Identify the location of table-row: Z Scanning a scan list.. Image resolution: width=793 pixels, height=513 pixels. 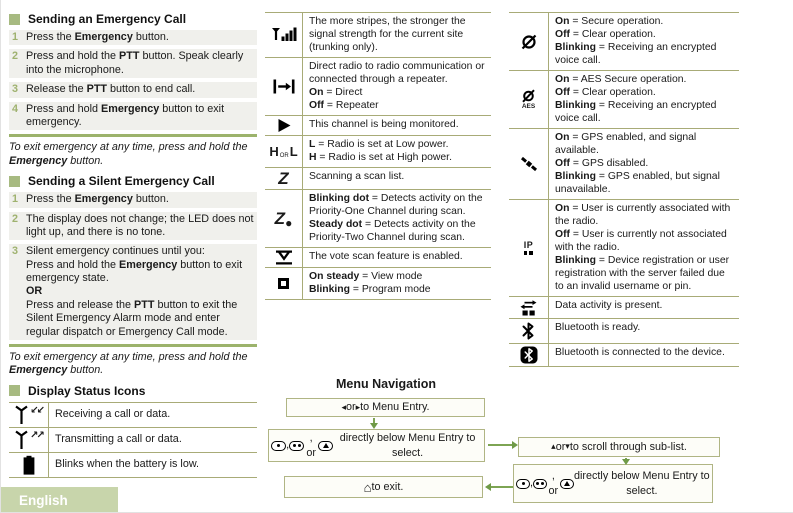
(378, 179).